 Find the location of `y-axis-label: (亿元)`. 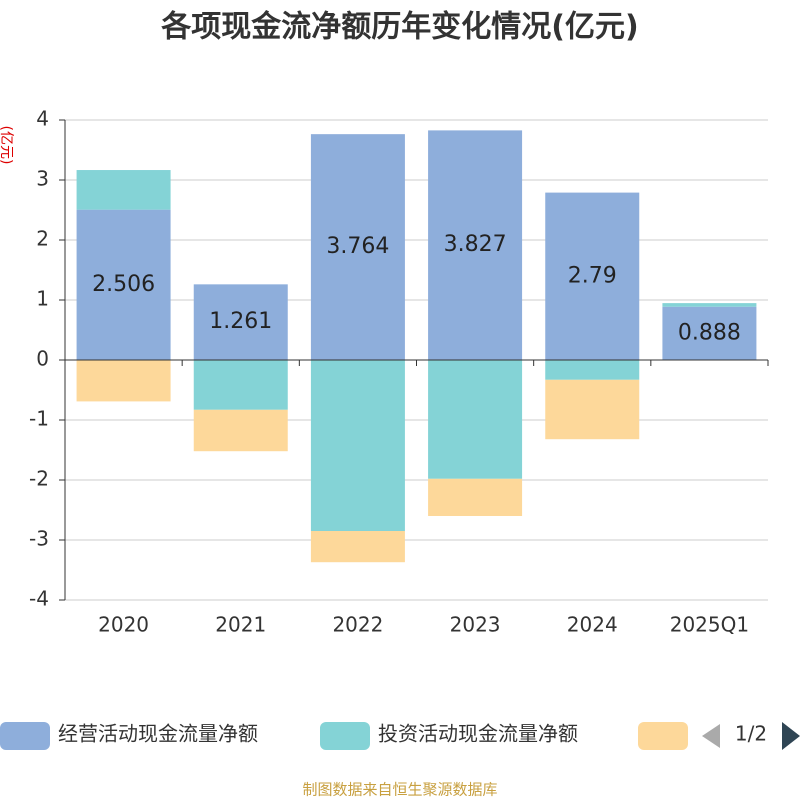

y-axis-label: (亿元) is located at coordinates (7, 145).